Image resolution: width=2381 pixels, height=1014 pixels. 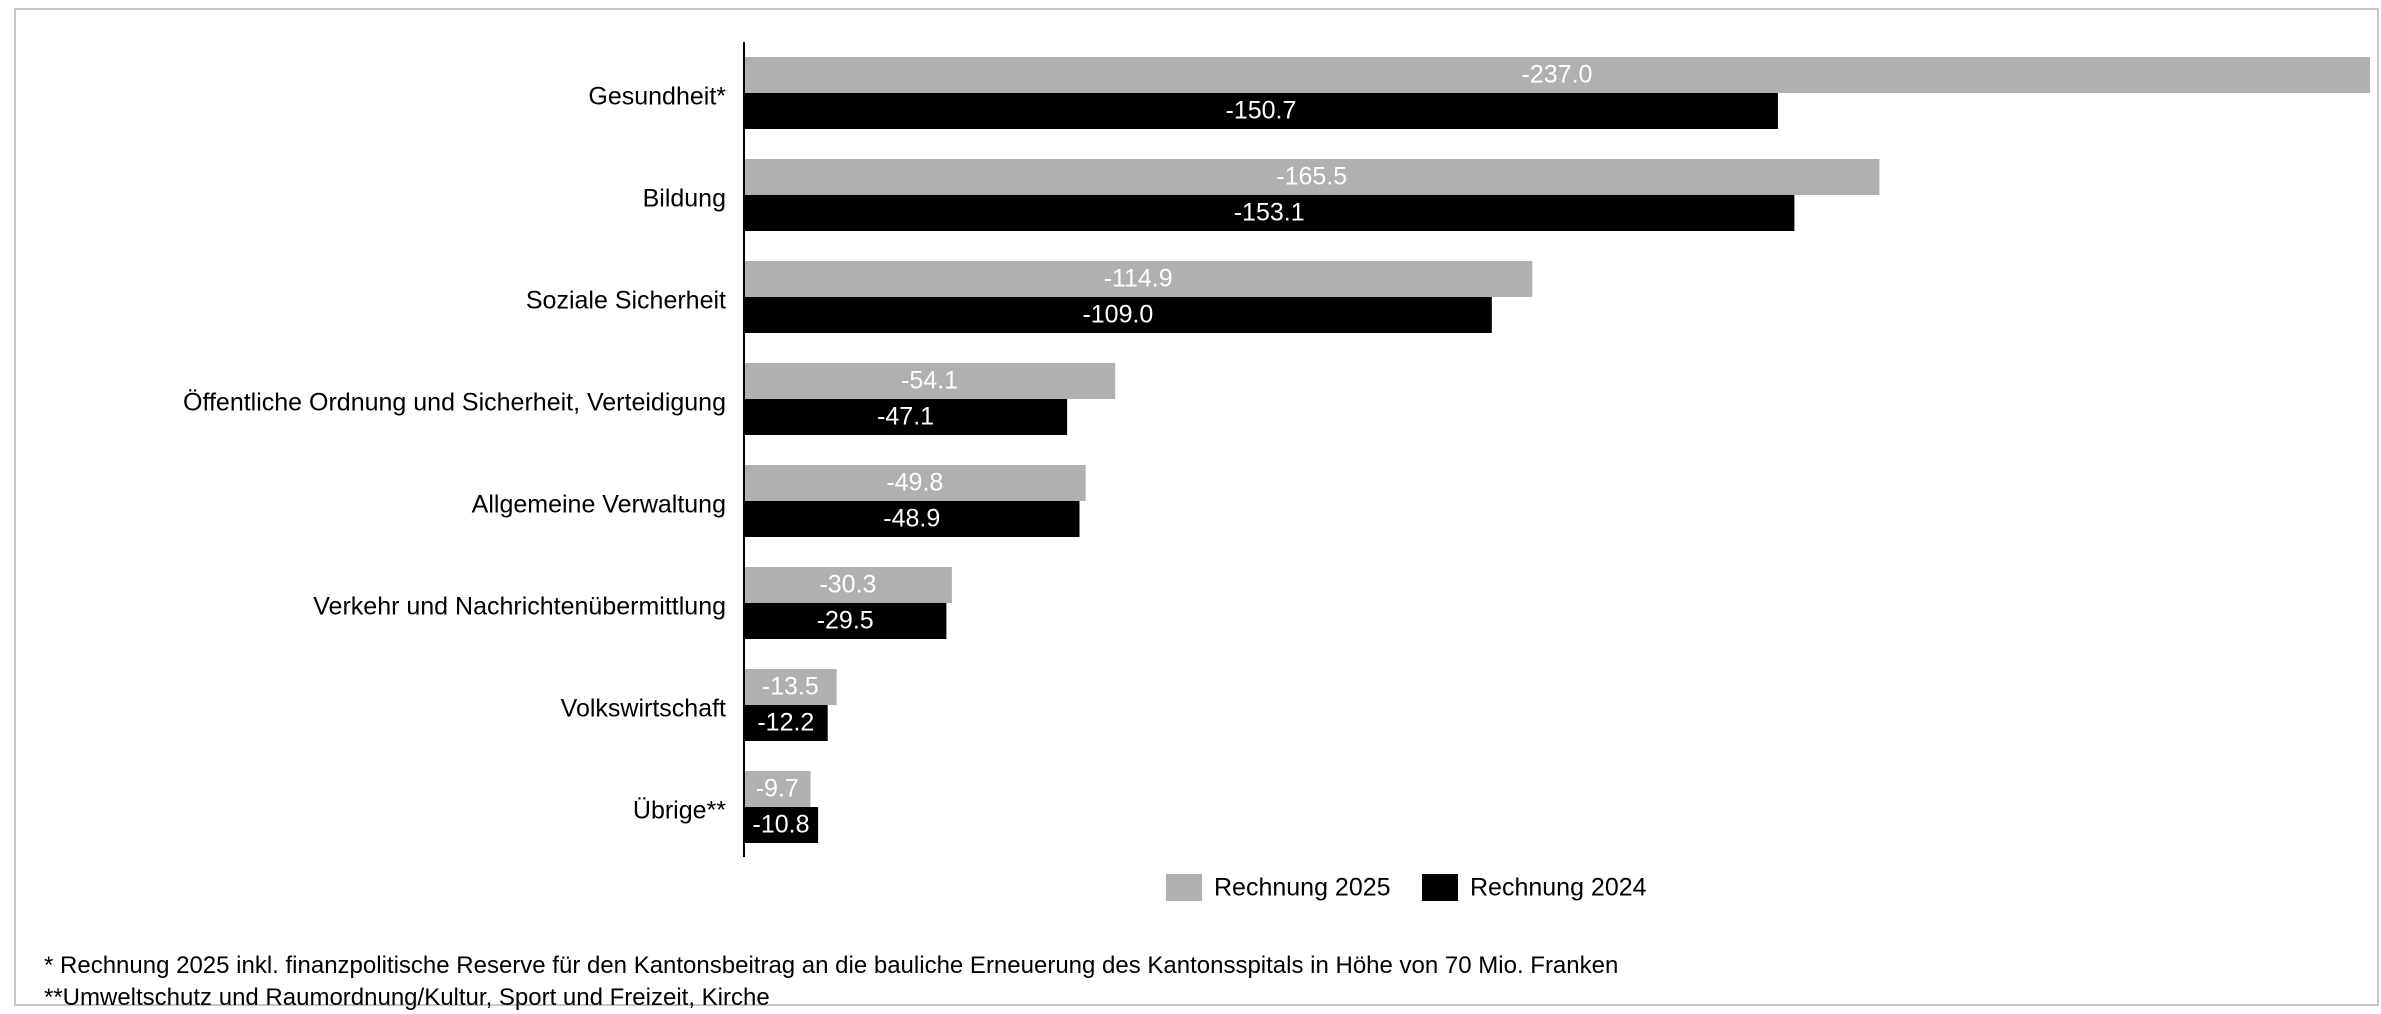 I want to click on data-label: -49.8, so click(x=914, y=483).